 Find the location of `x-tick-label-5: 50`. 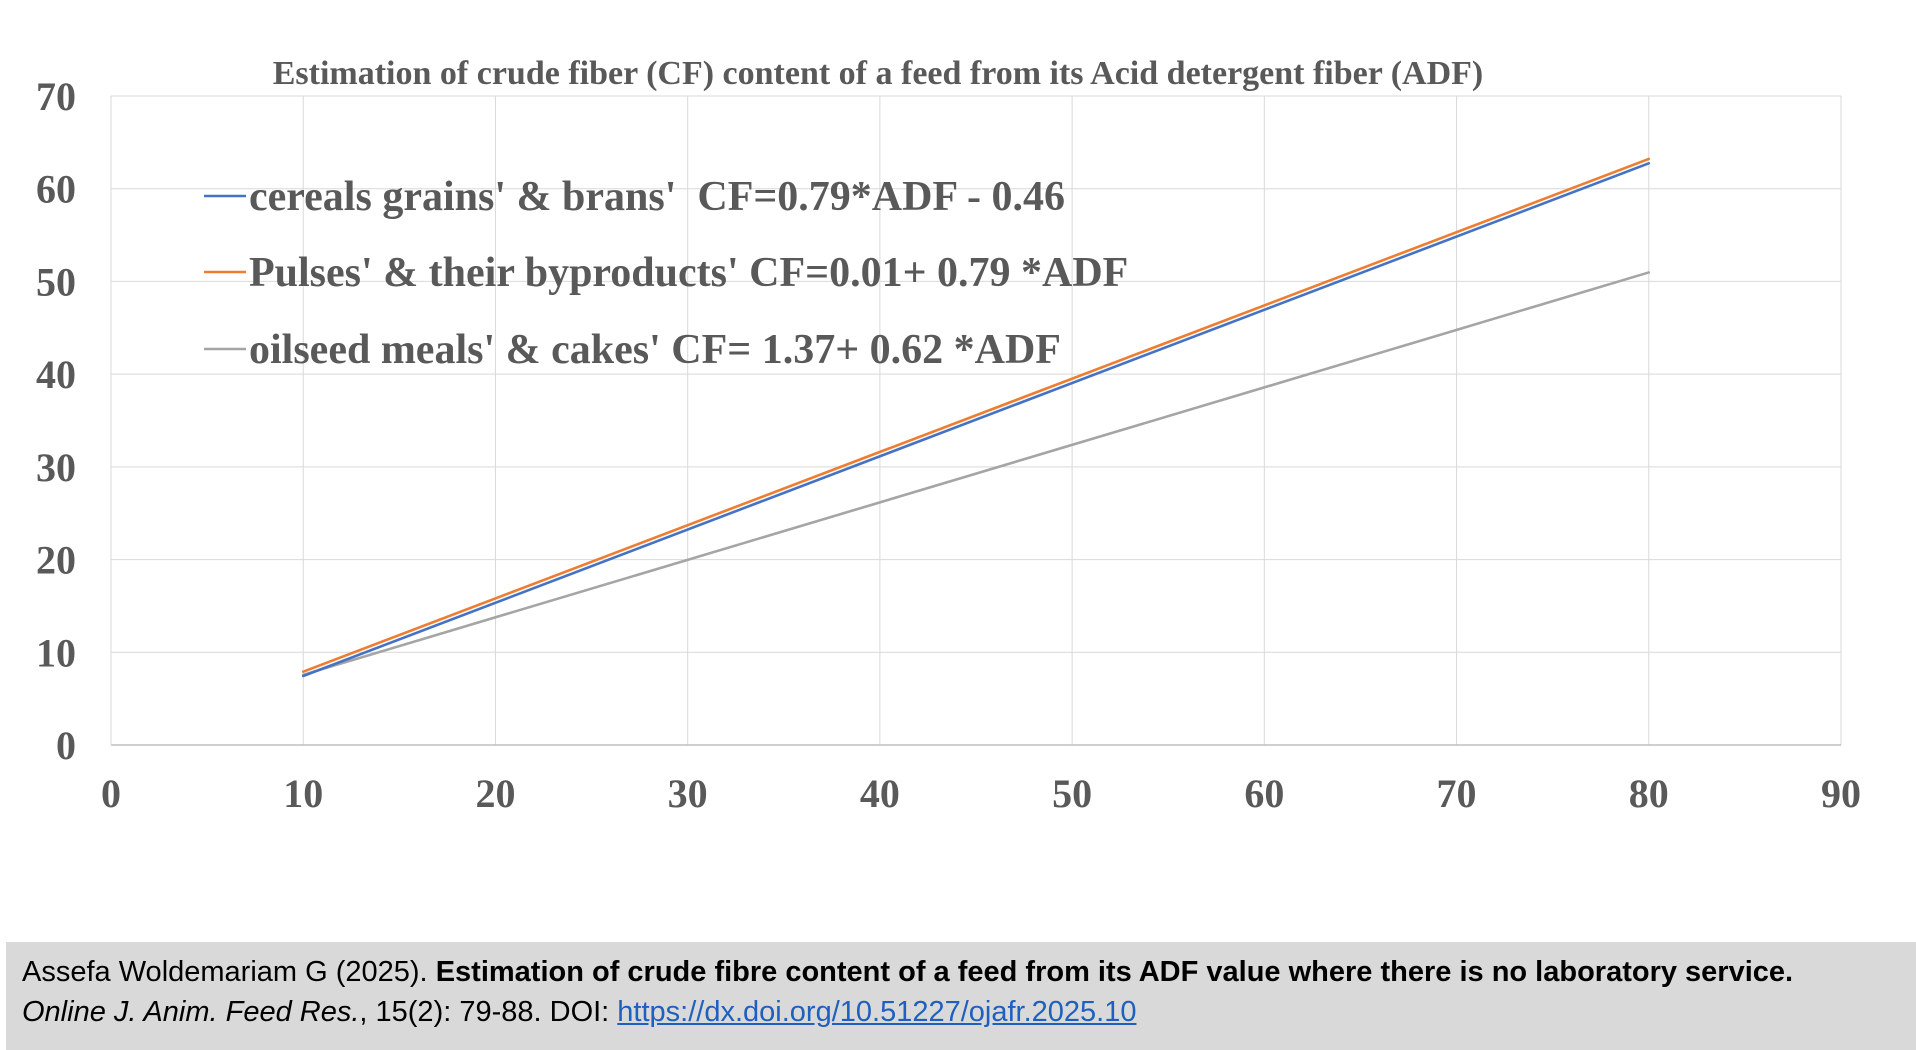

x-tick-label-5: 50 is located at coordinates (1072, 793).